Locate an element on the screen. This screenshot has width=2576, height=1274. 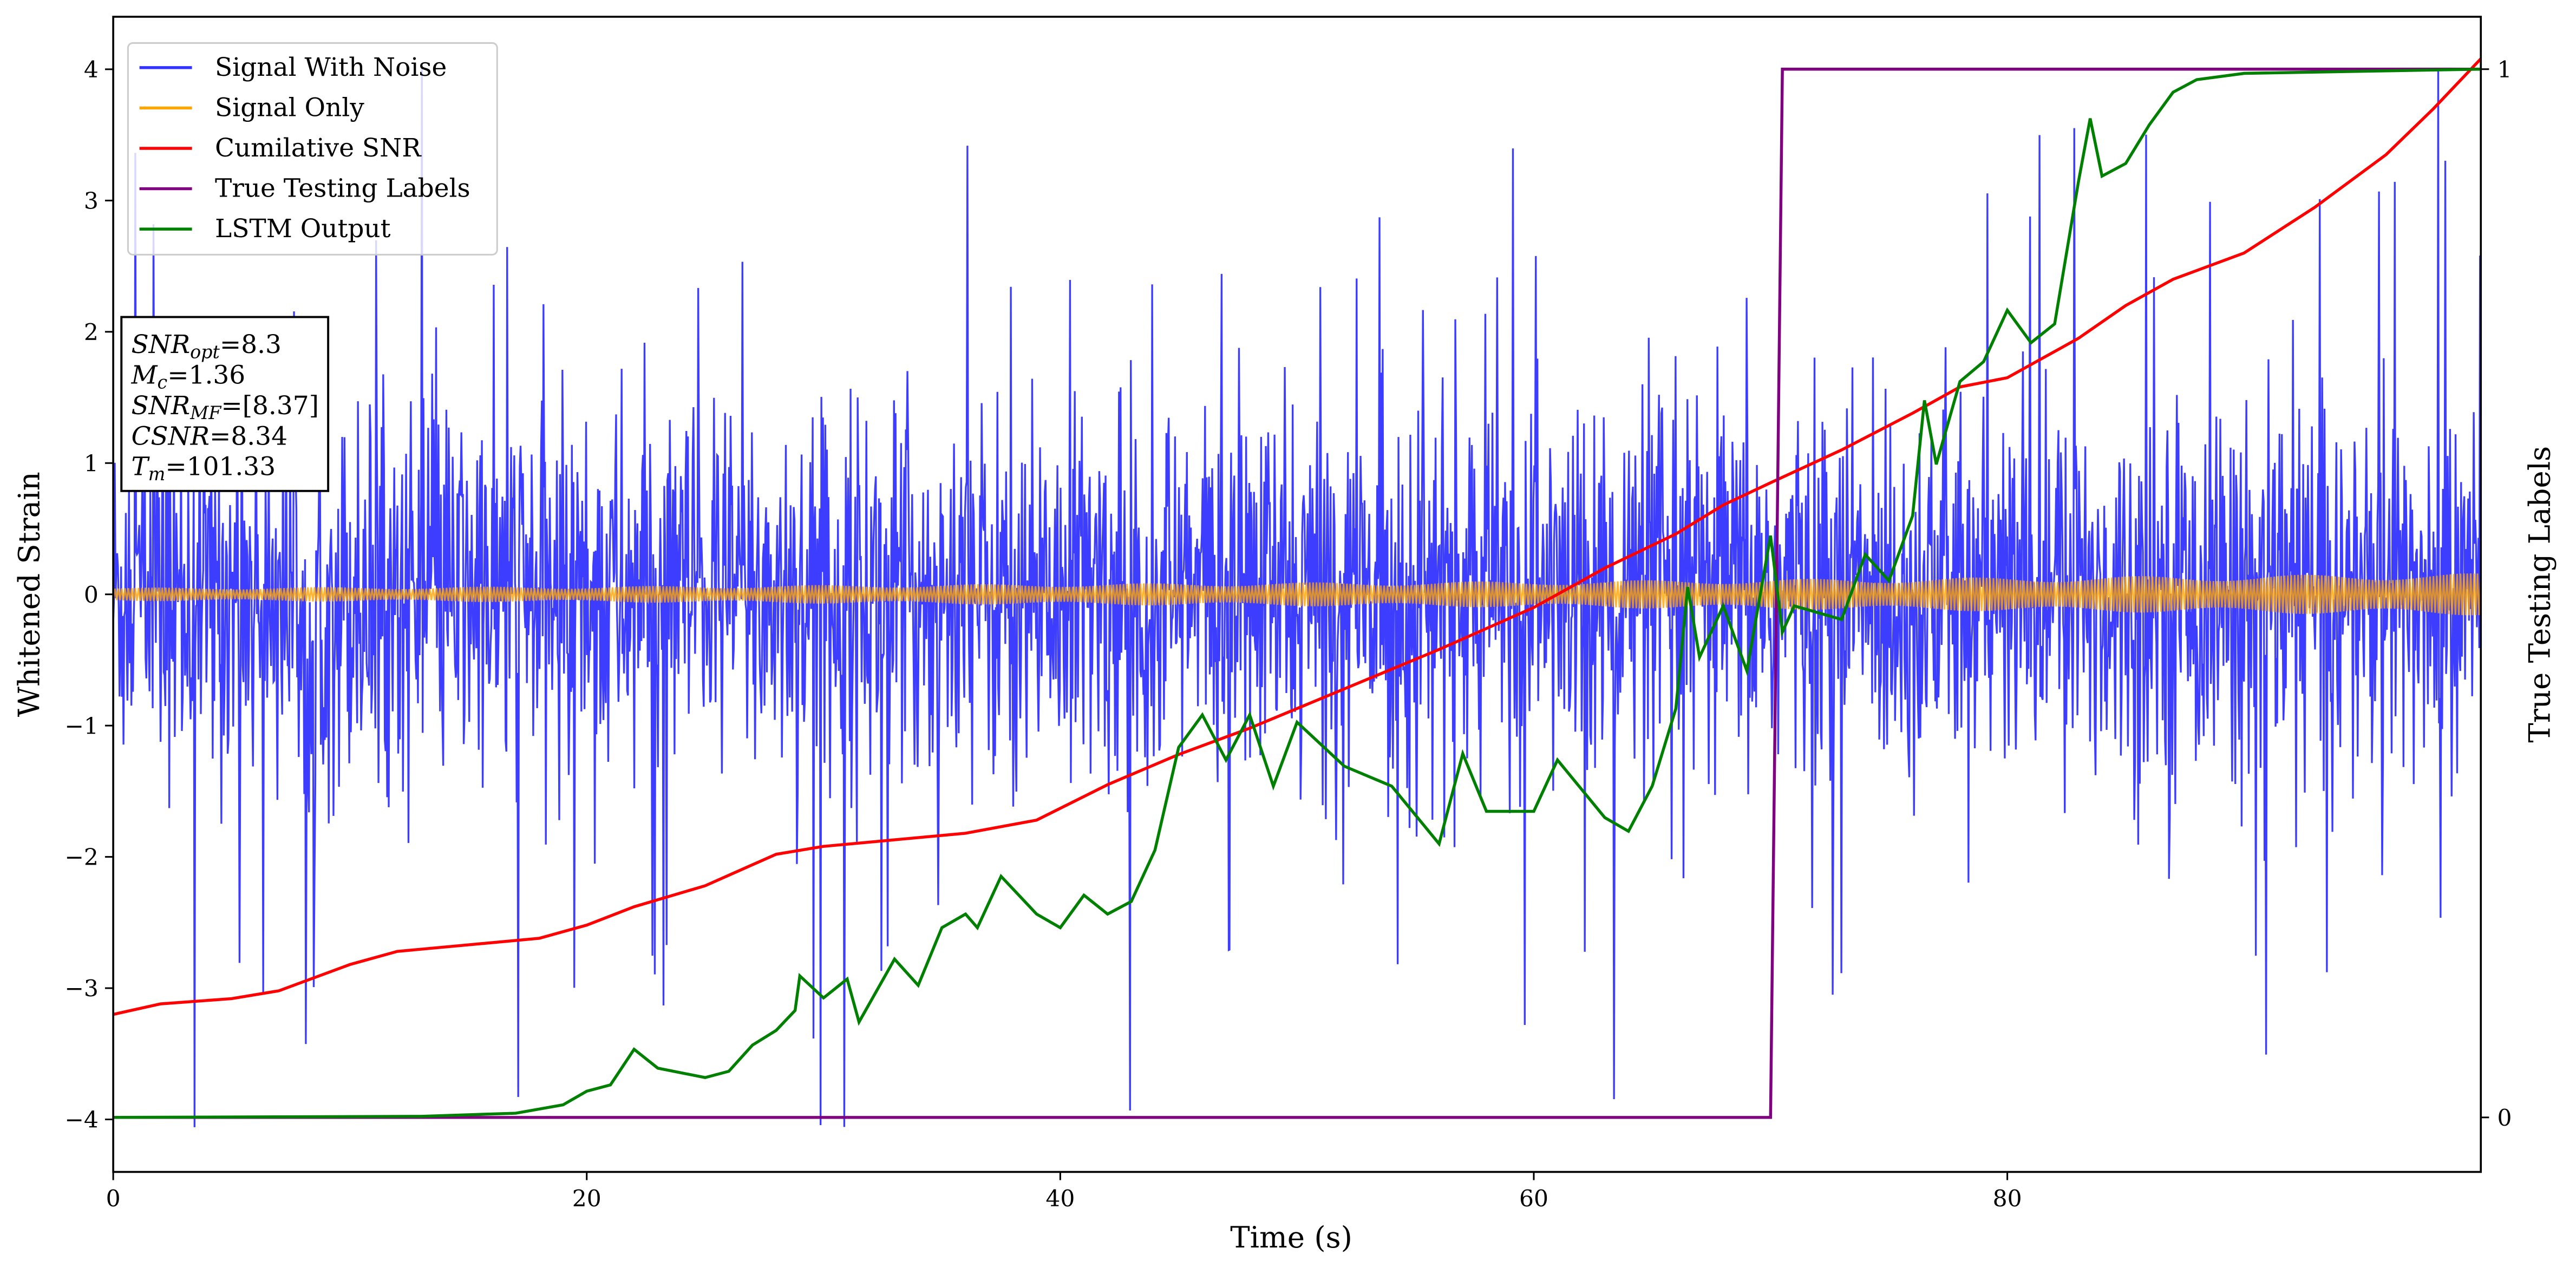
legend-label: Signal With Noise is located at coordinates (331, 67).